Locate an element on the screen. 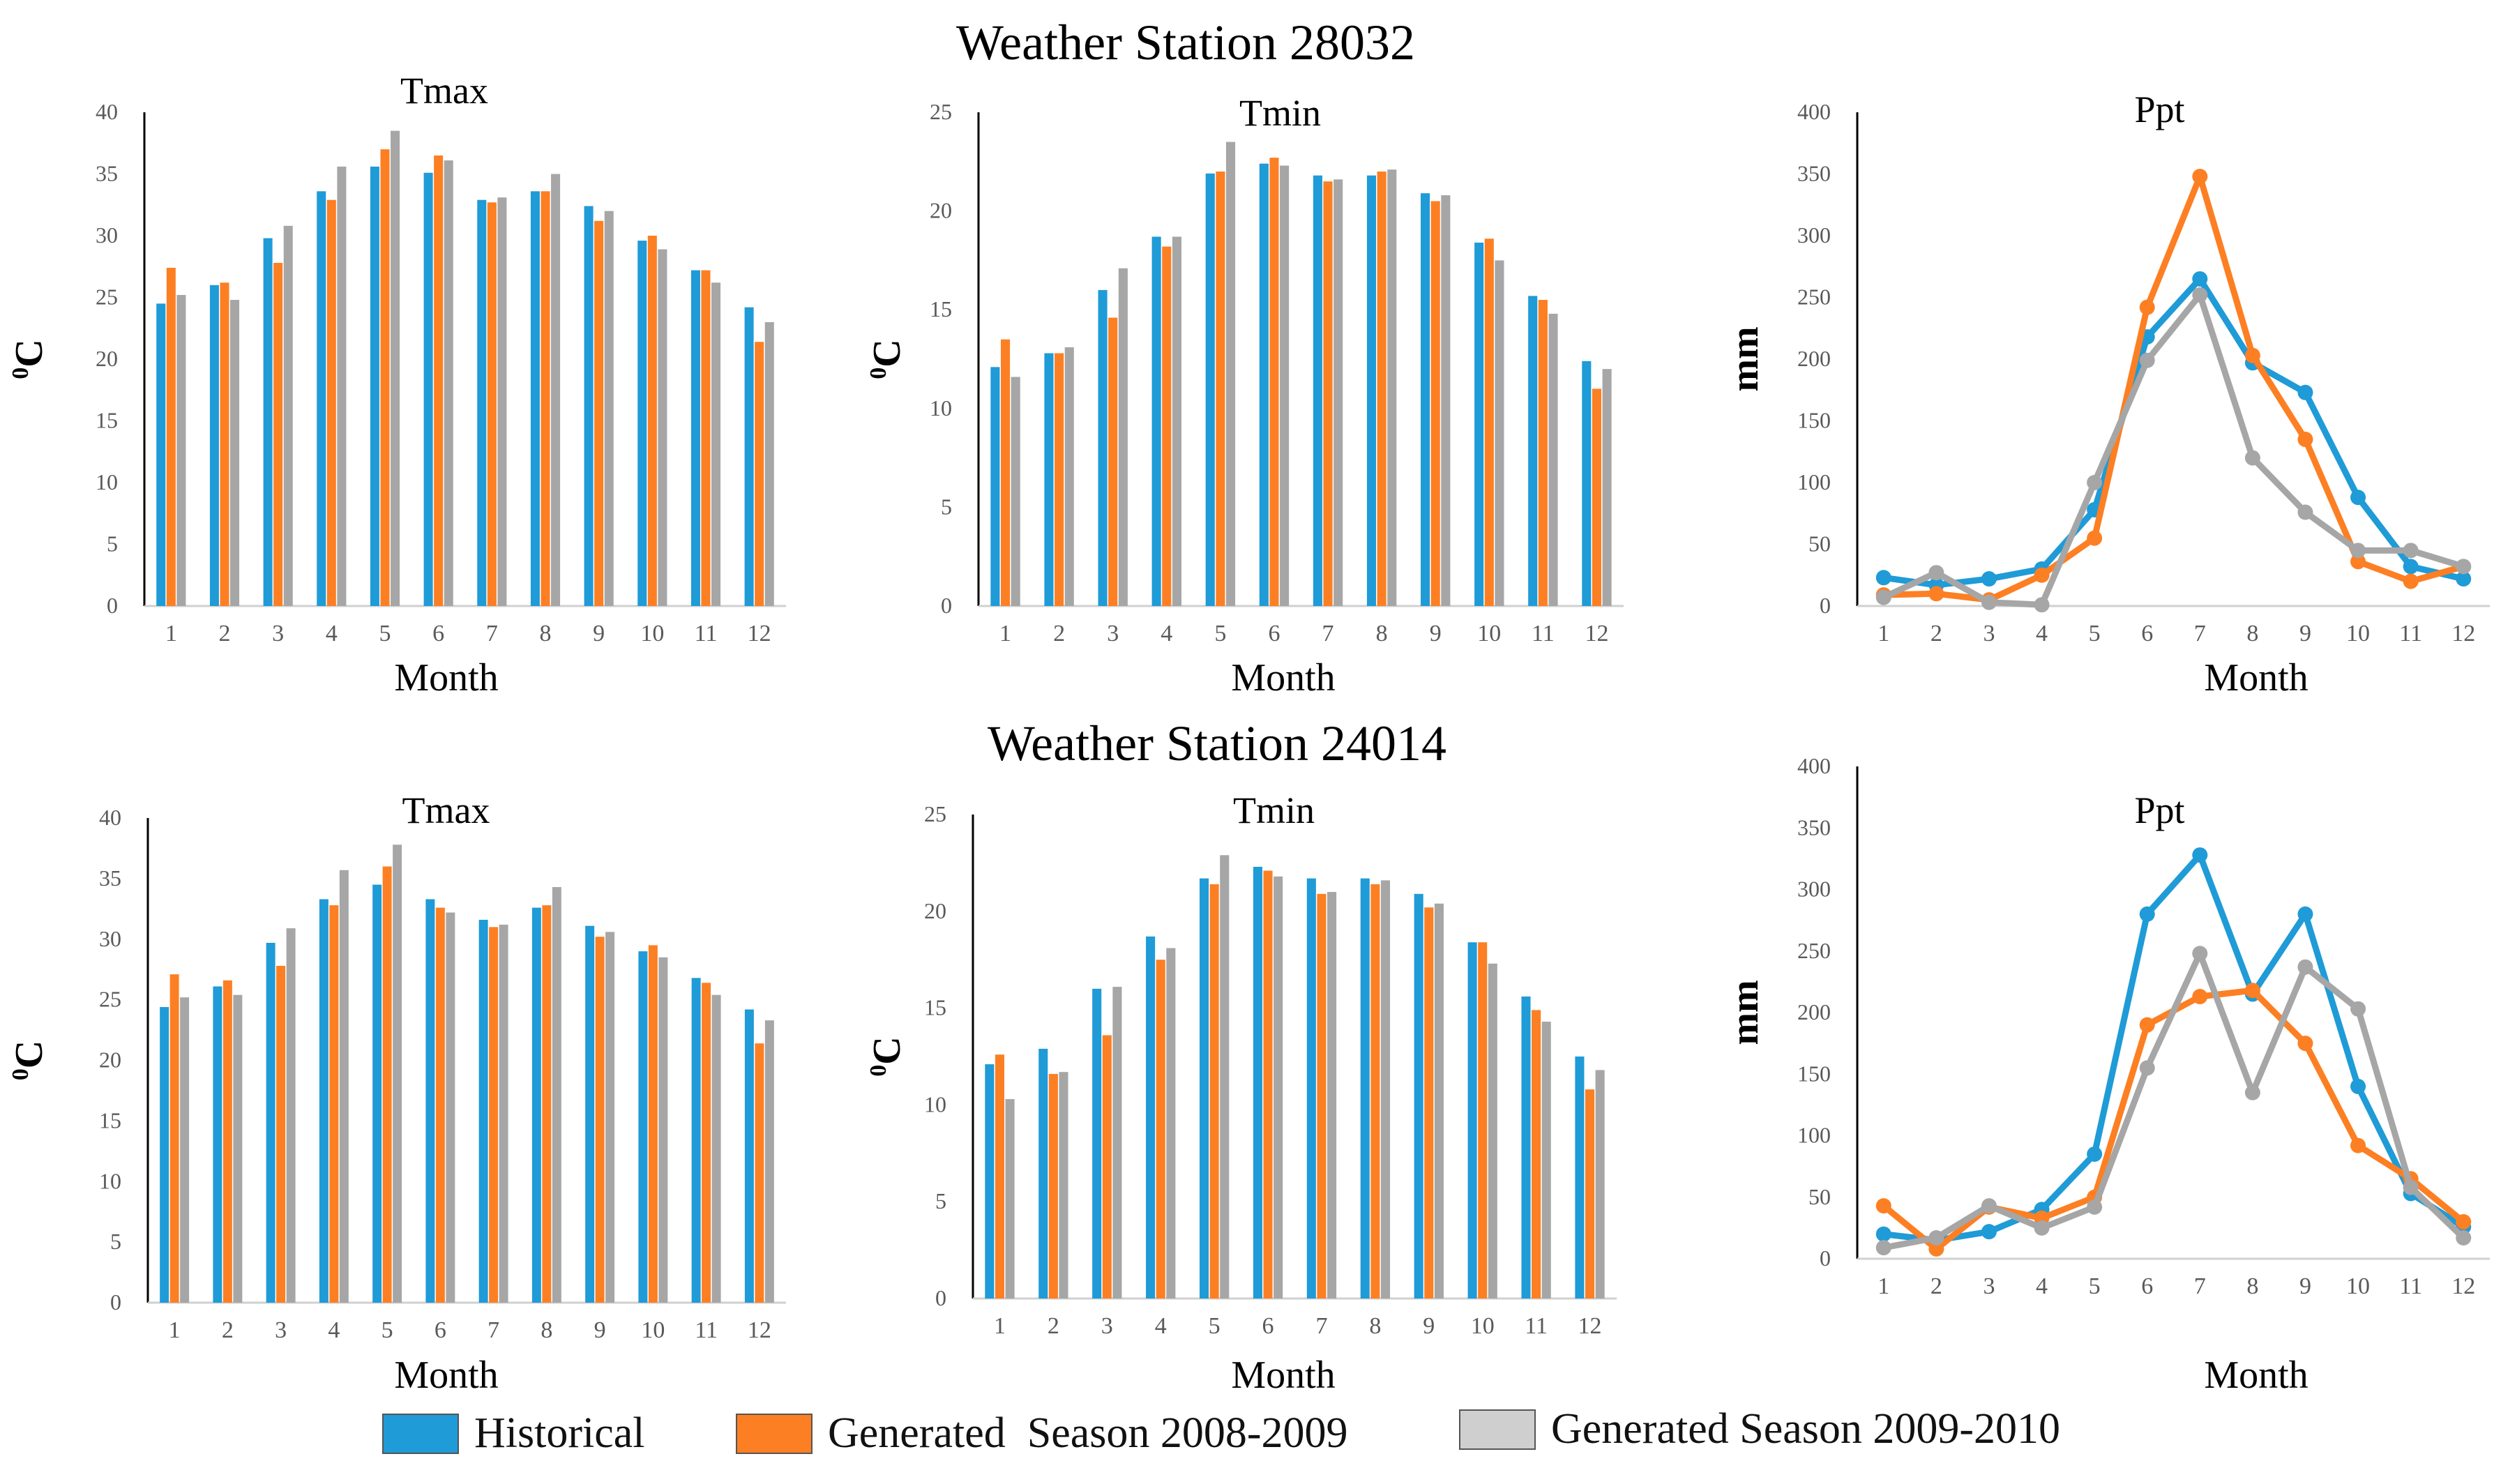 This screenshot has width=2501, height=1484. legend-label: Generated Season 2008-2009 is located at coordinates (1088, 1433).